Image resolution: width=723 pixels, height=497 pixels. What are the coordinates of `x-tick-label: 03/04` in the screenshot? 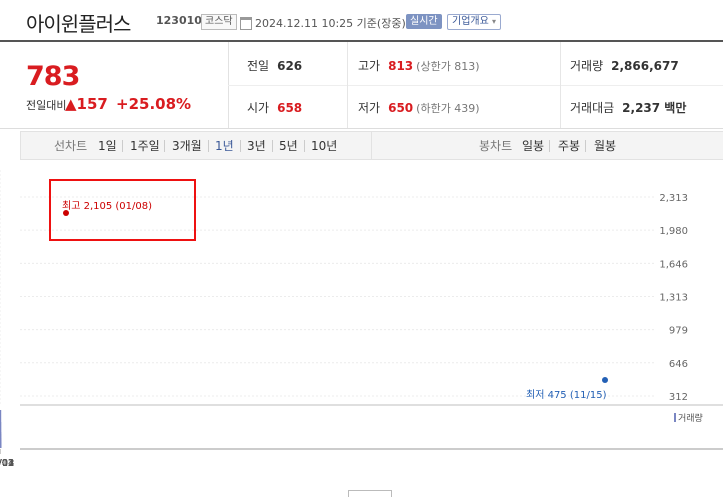 It's located at (7, 463).